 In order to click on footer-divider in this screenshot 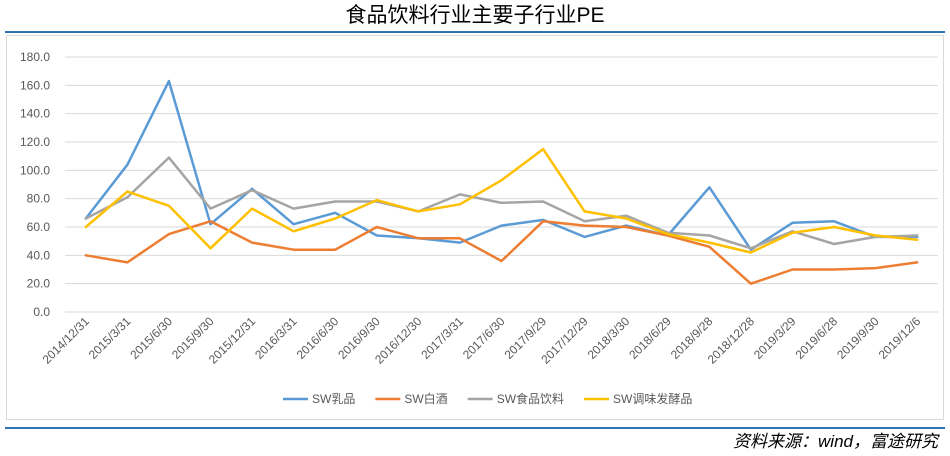, I will do `click(475, 428)`.